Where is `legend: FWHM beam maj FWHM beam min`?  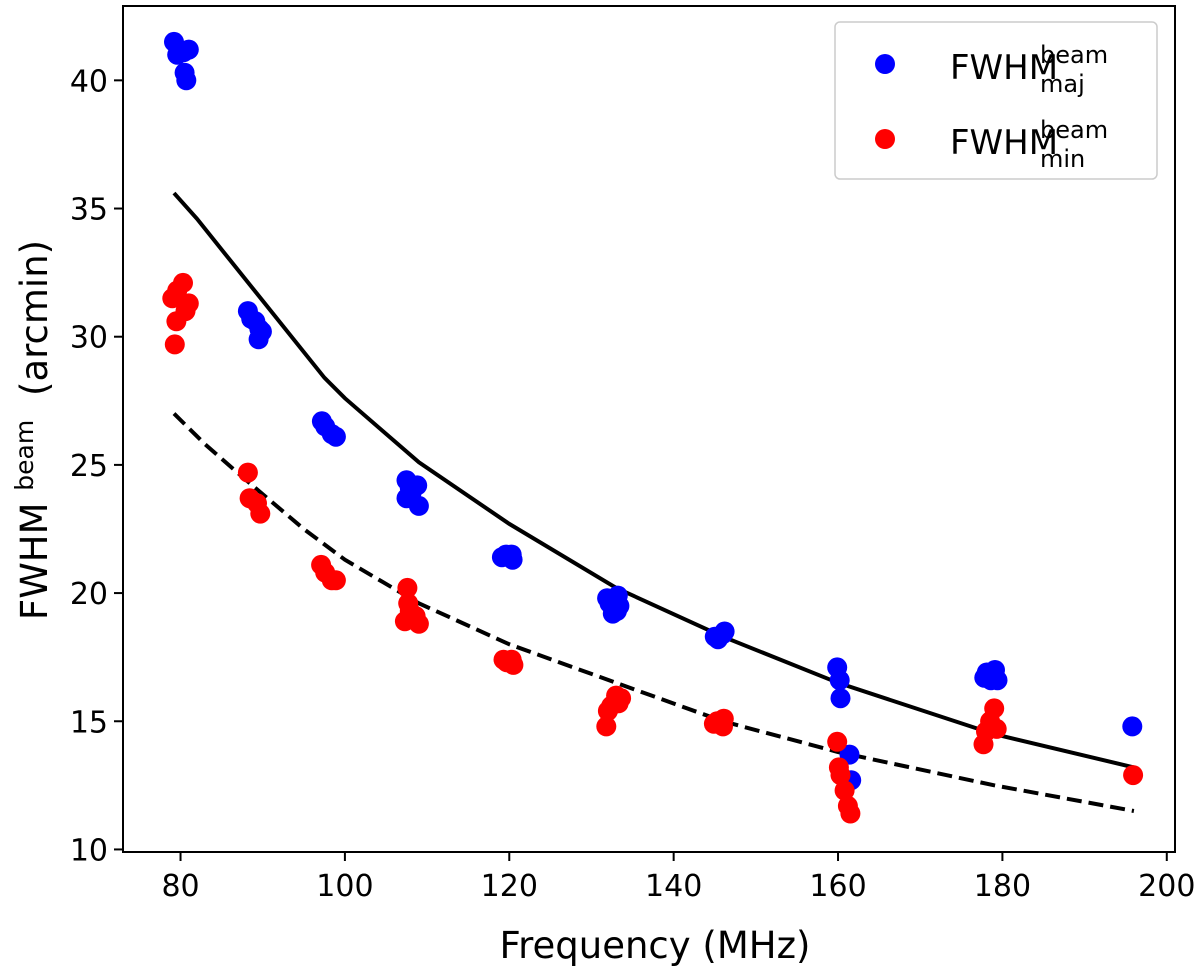
legend: FWHM beam maj FWHM beam min is located at coordinates (996, 100).